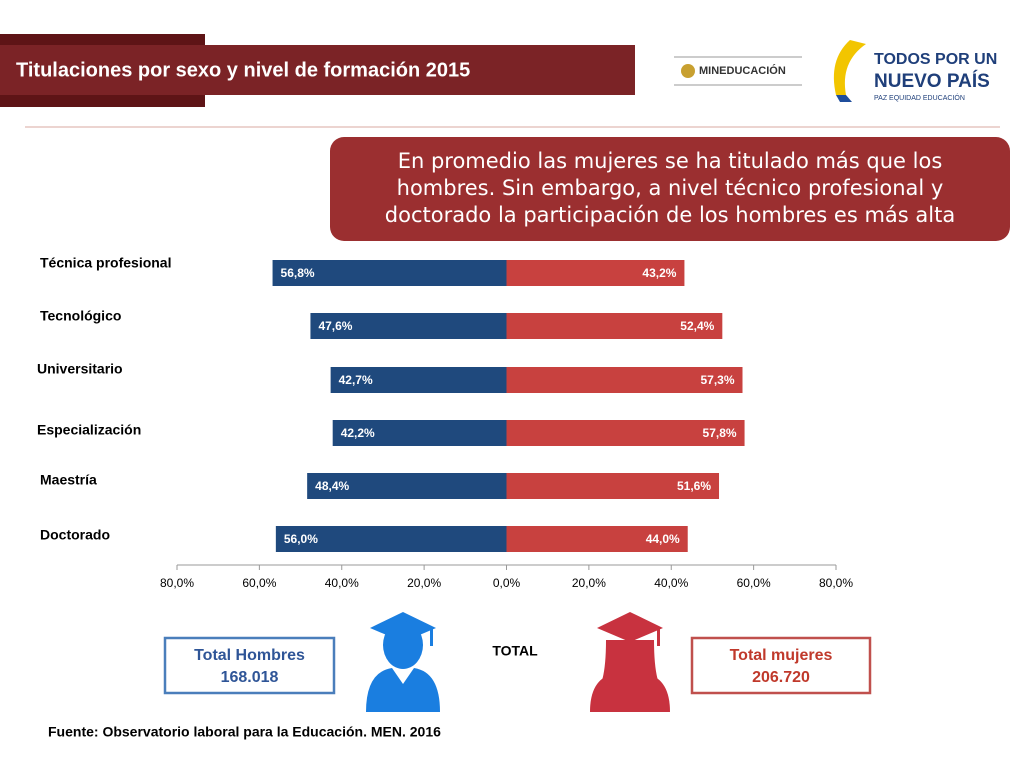 The height and width of the screenshot is (768, 1024). What do you see at coordinates (105, 263) in the screenshot?
I see `category-label: Técnica profesional` at bounding box center [105, 263].